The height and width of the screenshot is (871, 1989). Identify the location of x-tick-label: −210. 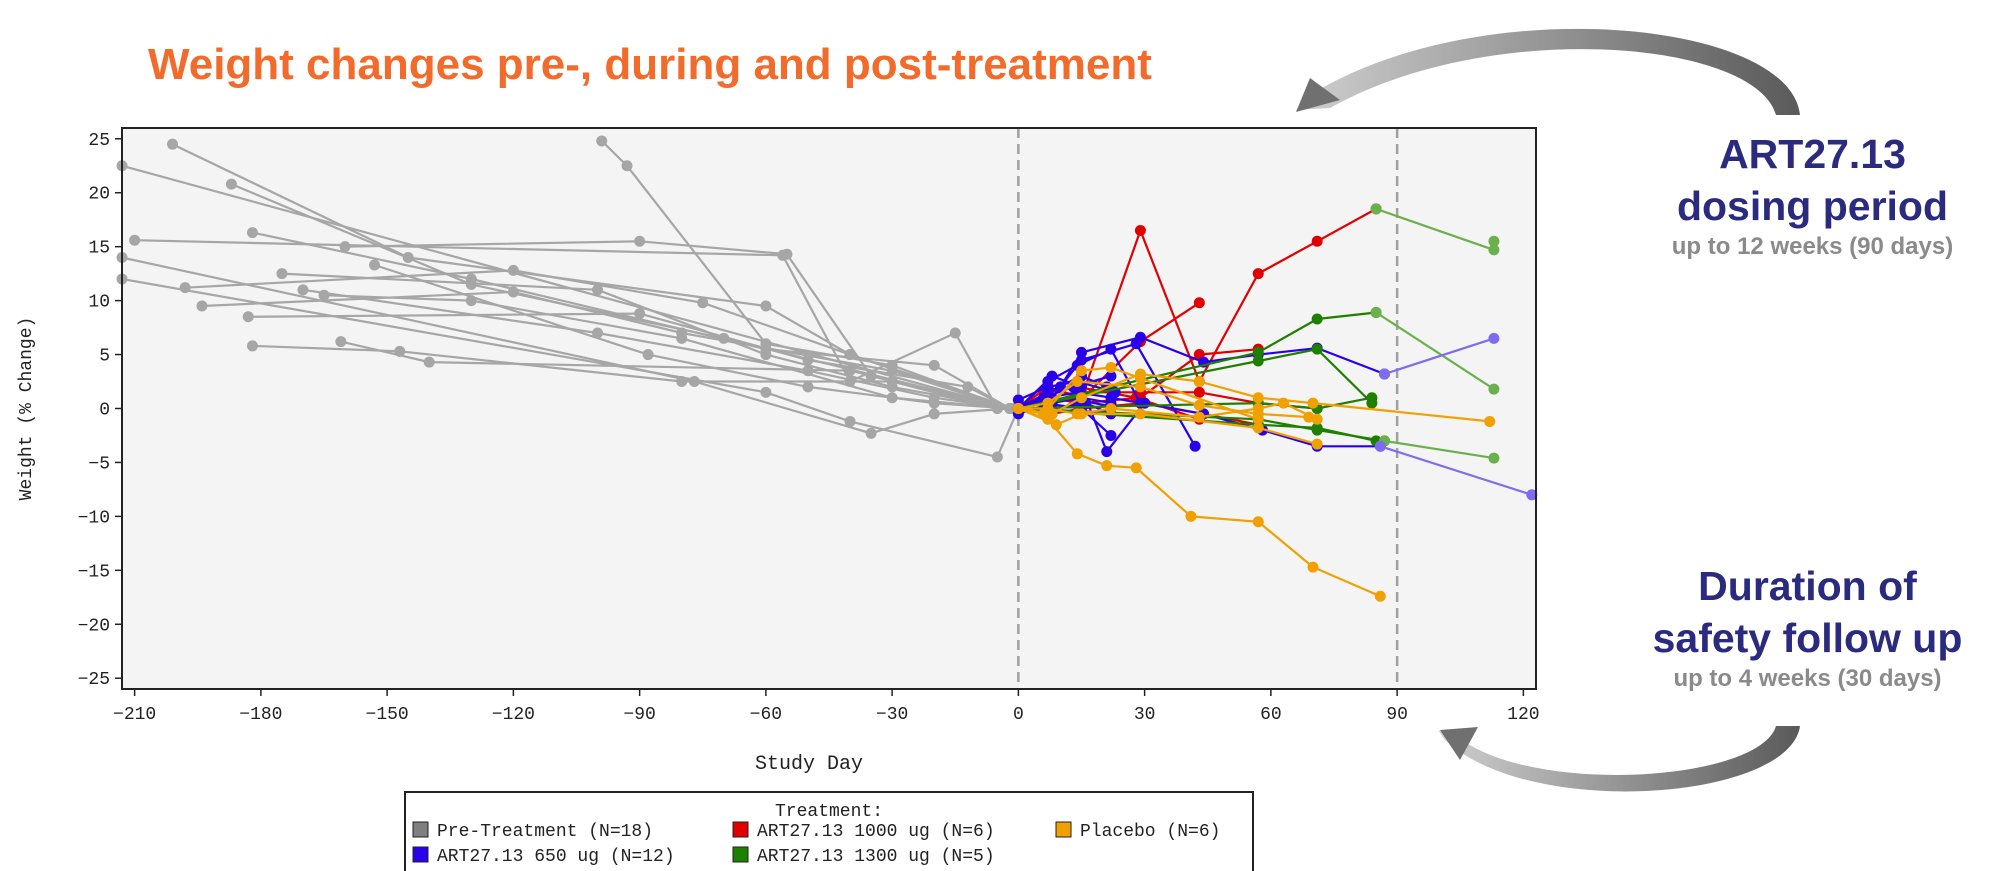
(134, 715).